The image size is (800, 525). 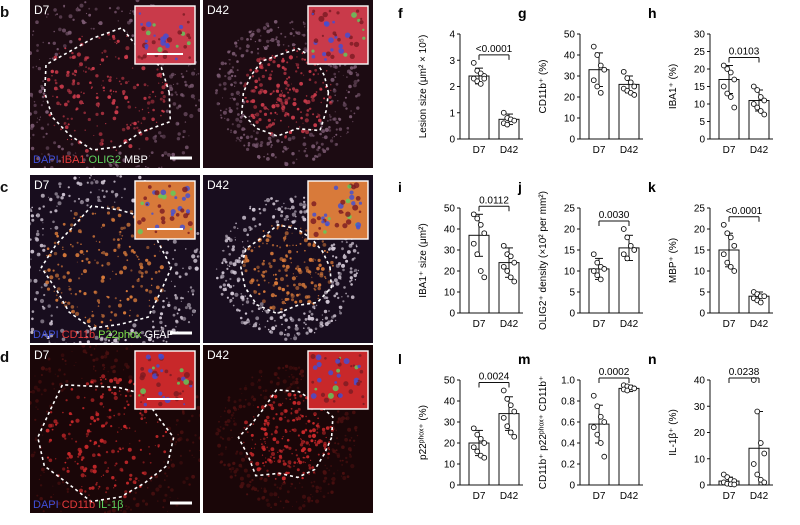 I want to click on p-value-label: 0.0238, so click(x=744, y=372).